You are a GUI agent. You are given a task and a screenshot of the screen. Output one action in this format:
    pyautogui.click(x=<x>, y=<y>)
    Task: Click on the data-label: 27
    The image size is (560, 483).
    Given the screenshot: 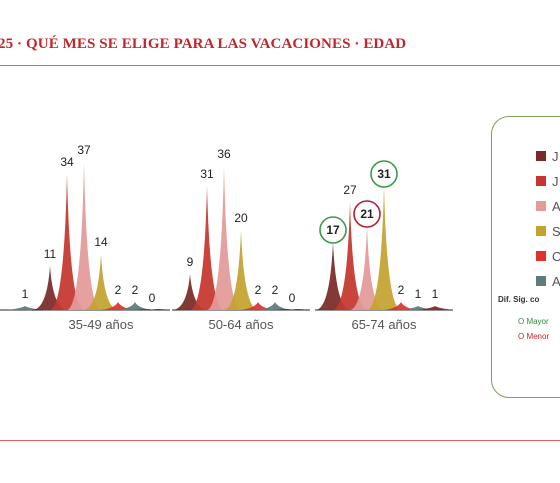 What is the action you would take?
    pyautogui.click(x=350, y=190)
    